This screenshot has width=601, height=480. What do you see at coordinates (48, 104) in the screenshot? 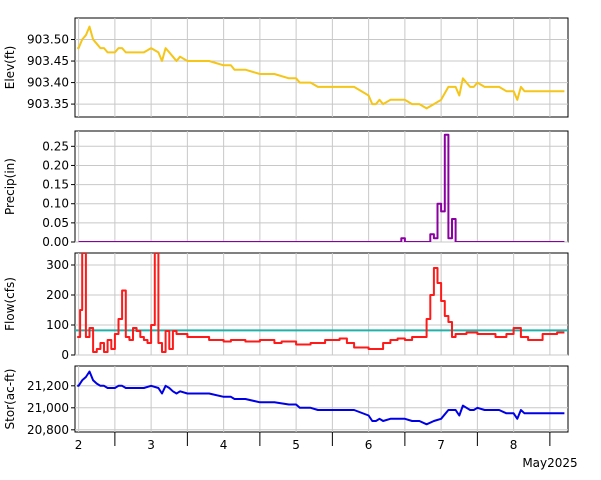
I see `y-tick-label: 903.35` at bounding box center [48, 104].